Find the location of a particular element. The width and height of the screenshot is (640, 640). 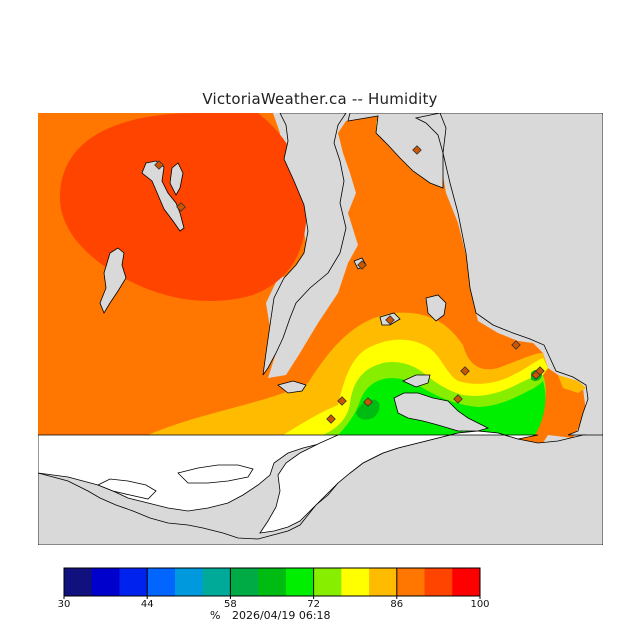

no-data-water-east is located at coordinates (399, 482).